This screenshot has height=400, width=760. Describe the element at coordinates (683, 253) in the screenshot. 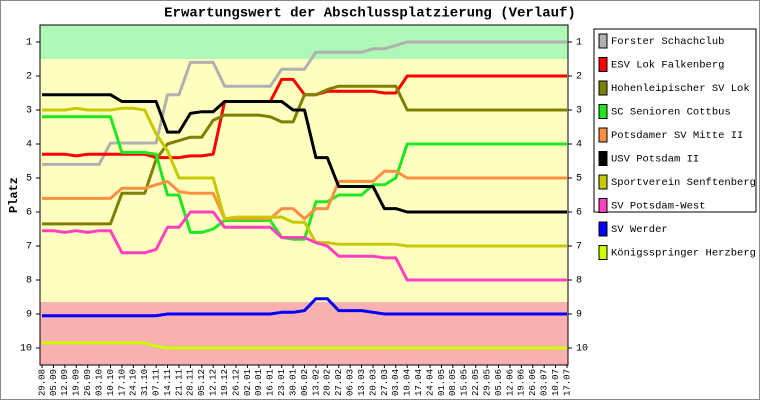

I see `legend-label: Königsspringer Herzberg` at that location.